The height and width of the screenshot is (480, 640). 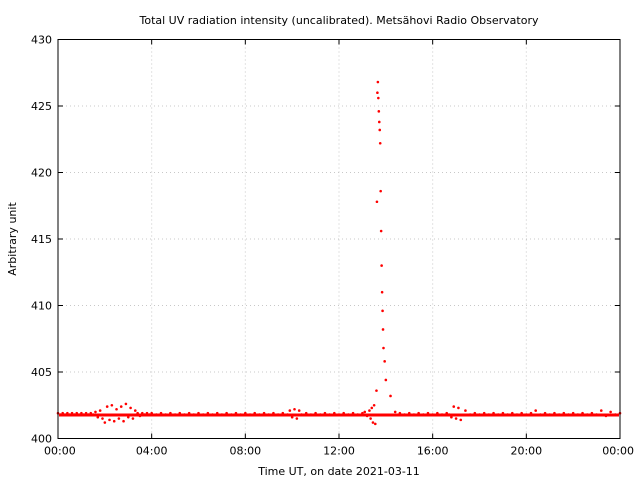 What do you see at coordinates (12, 239) in the screenshot?
I see `y-axis-label: Arbitrary unit` at bounding box center [12, 239].